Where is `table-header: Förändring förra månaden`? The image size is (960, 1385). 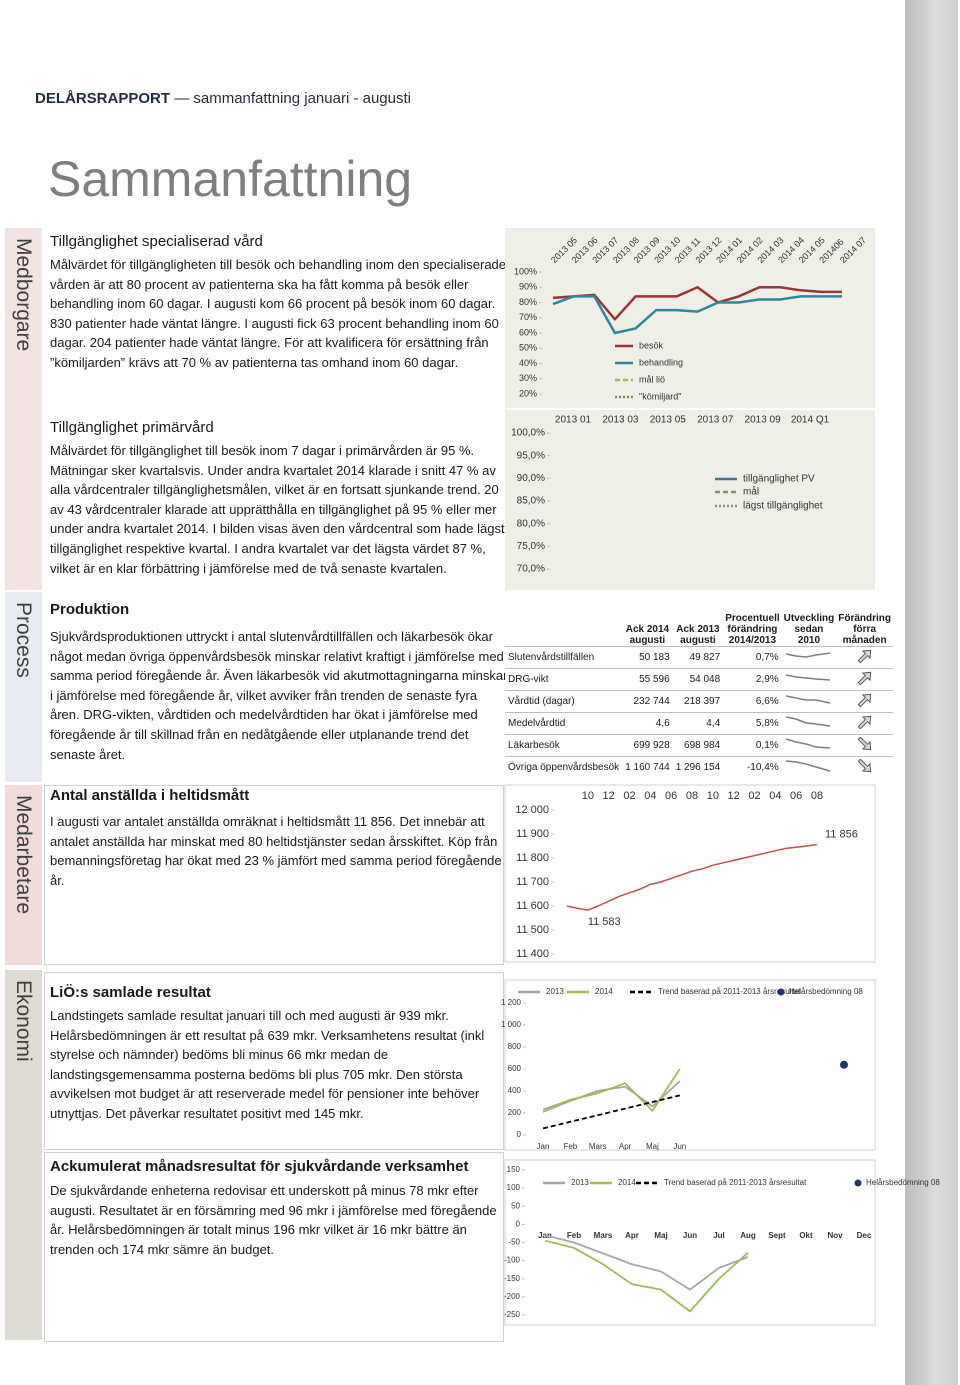 table-header: Förändring förra månaden is located at coordinates (865, 629).